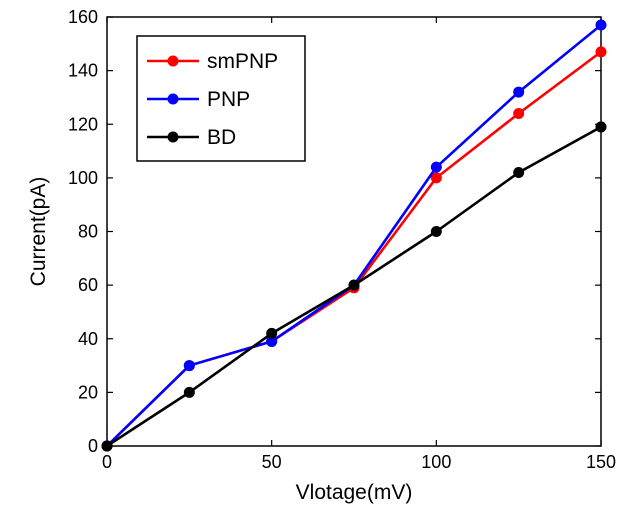 This screenshot has width=644, height=511. I want to click on y-tick-label: 120, so click(83, 124).